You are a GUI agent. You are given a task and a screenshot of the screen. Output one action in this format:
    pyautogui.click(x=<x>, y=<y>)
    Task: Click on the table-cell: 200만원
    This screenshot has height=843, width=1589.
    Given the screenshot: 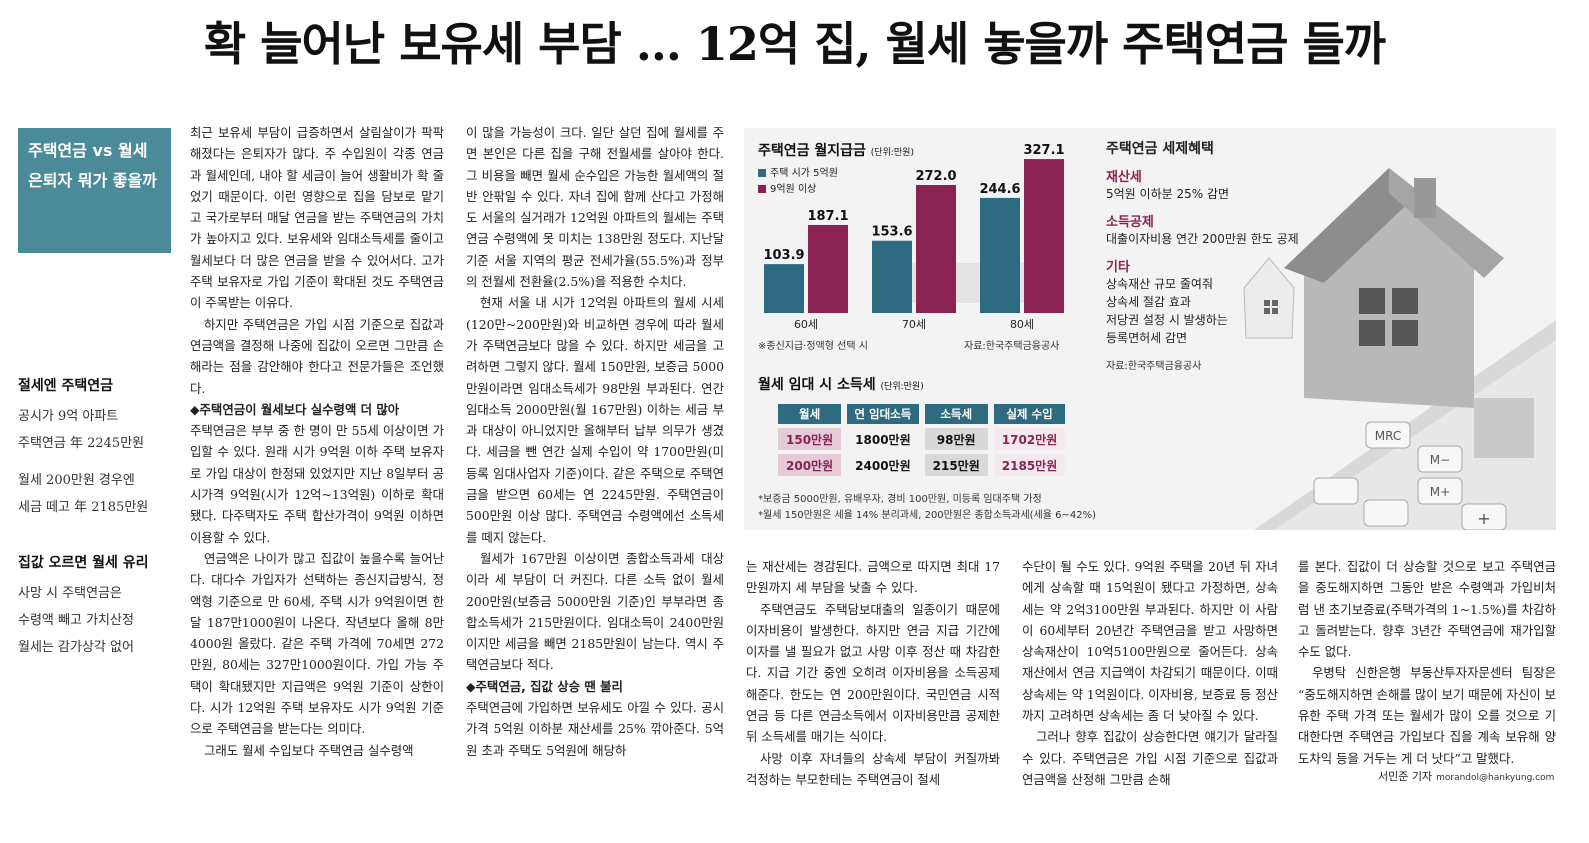 What is the action you would take?
    pyautogui.click(x=810, y=465)
    